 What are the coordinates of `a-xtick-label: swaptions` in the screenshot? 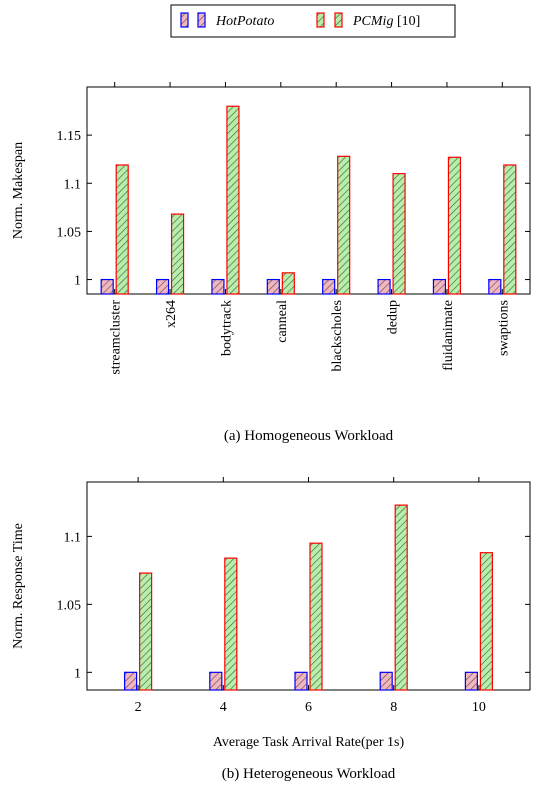 It's located at (503, 328).